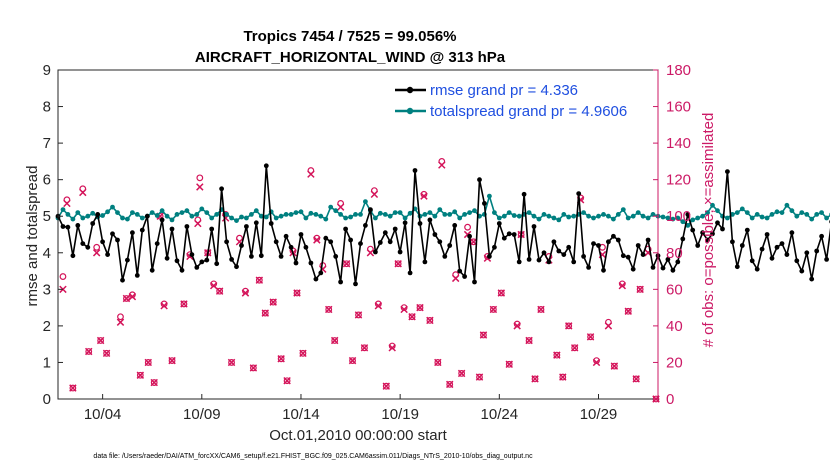 The height and width of the screenshot is (470, 830). What do you see at coordinates (47, 107) in the screenshot?
I see `y-tick-label: 8` at bounding box center [47, 107].